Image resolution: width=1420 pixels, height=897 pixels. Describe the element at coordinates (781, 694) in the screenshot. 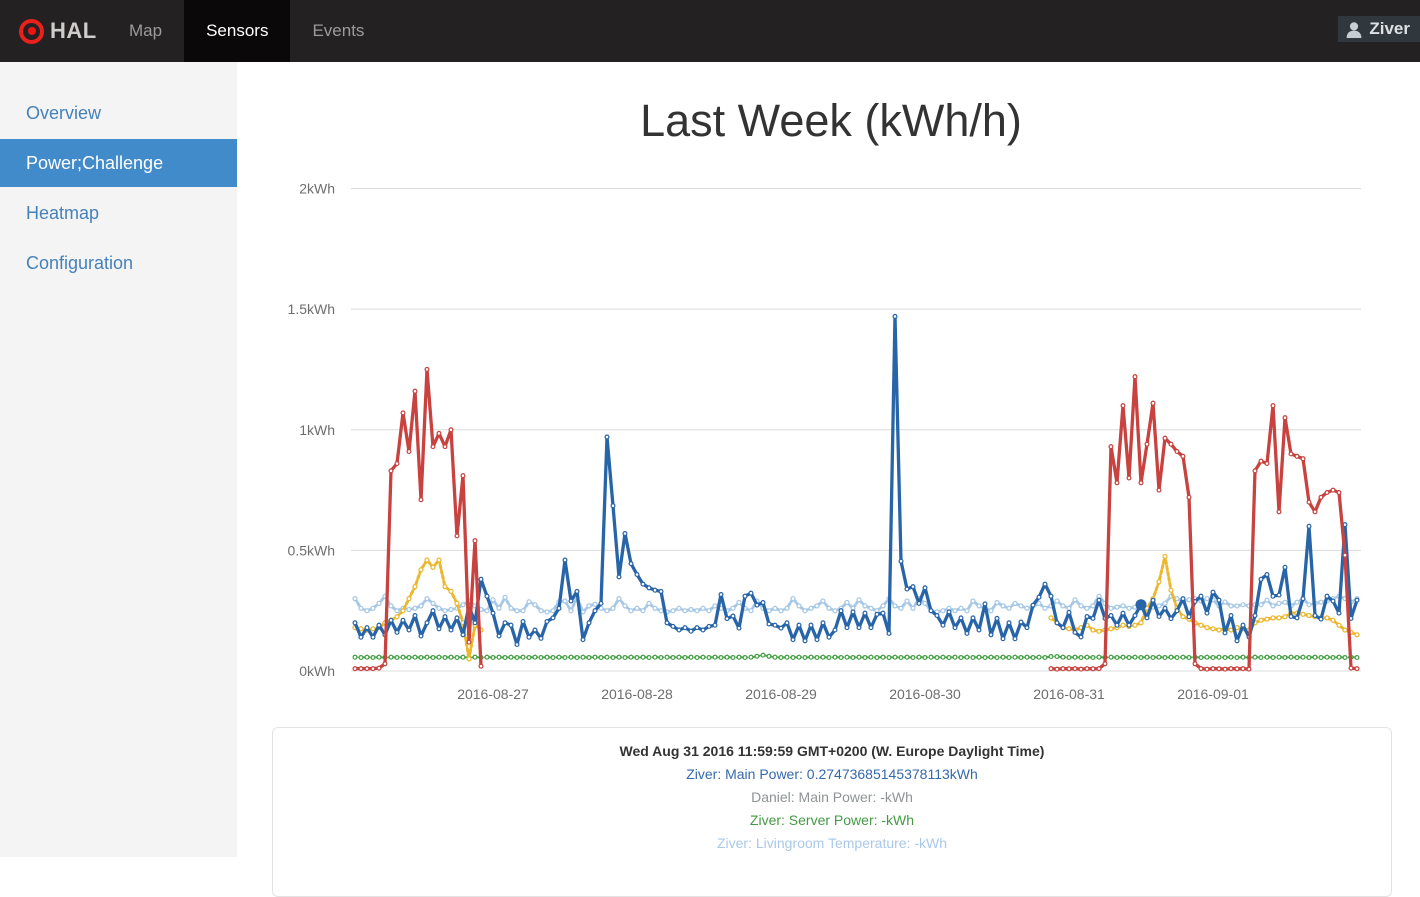

I see `x-axis-label: 2016-08-29` at that location.